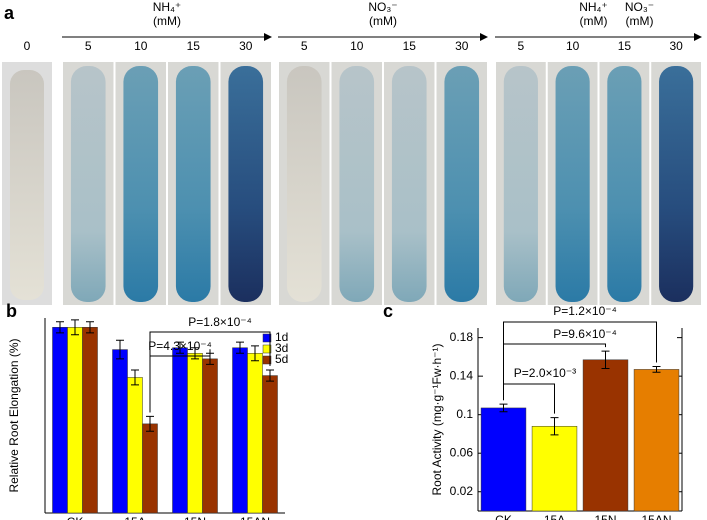 This screenshot has width=707, height=520. I want to click on panel-label: c, so click(388, 311).